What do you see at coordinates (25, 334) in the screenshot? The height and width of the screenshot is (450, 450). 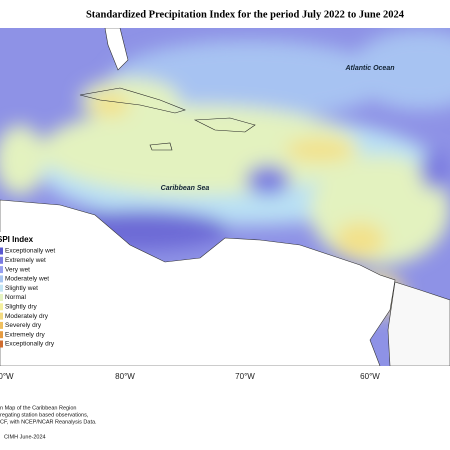 I see `legend-label: Extremely dry` at bounding box center [25, 334].